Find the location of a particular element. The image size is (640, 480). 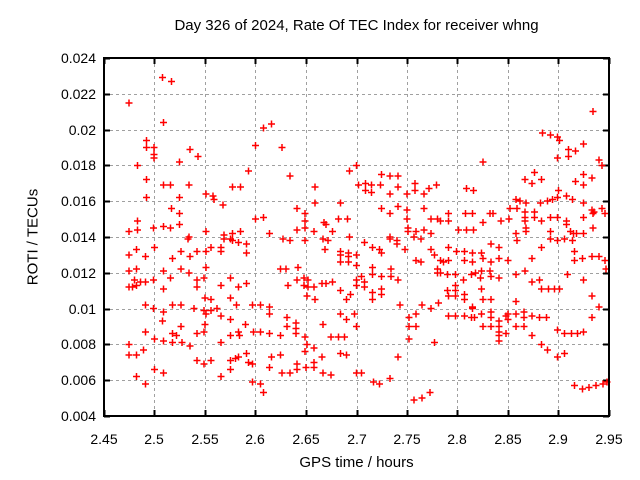

y-tick-label: 0.018 is located at coordinates (78, 165).